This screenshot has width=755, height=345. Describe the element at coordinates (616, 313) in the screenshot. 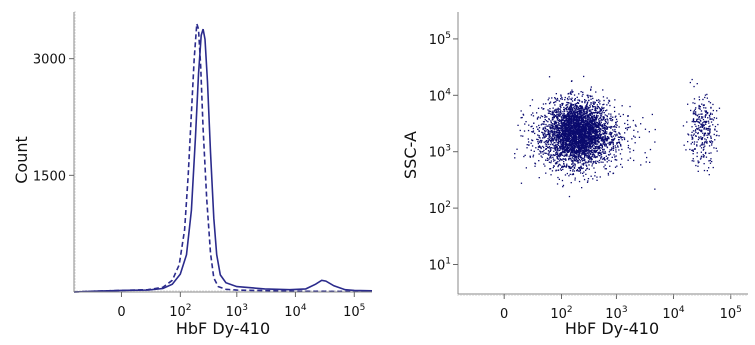

I see `right-x-tick-label: 10³` at that location.